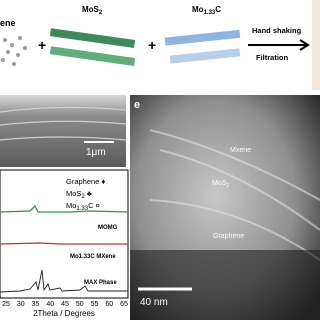 Image resolution: width=320 pixels, height=325 pixels. I want to click on layer-label: MoS2, so click(220, 184).